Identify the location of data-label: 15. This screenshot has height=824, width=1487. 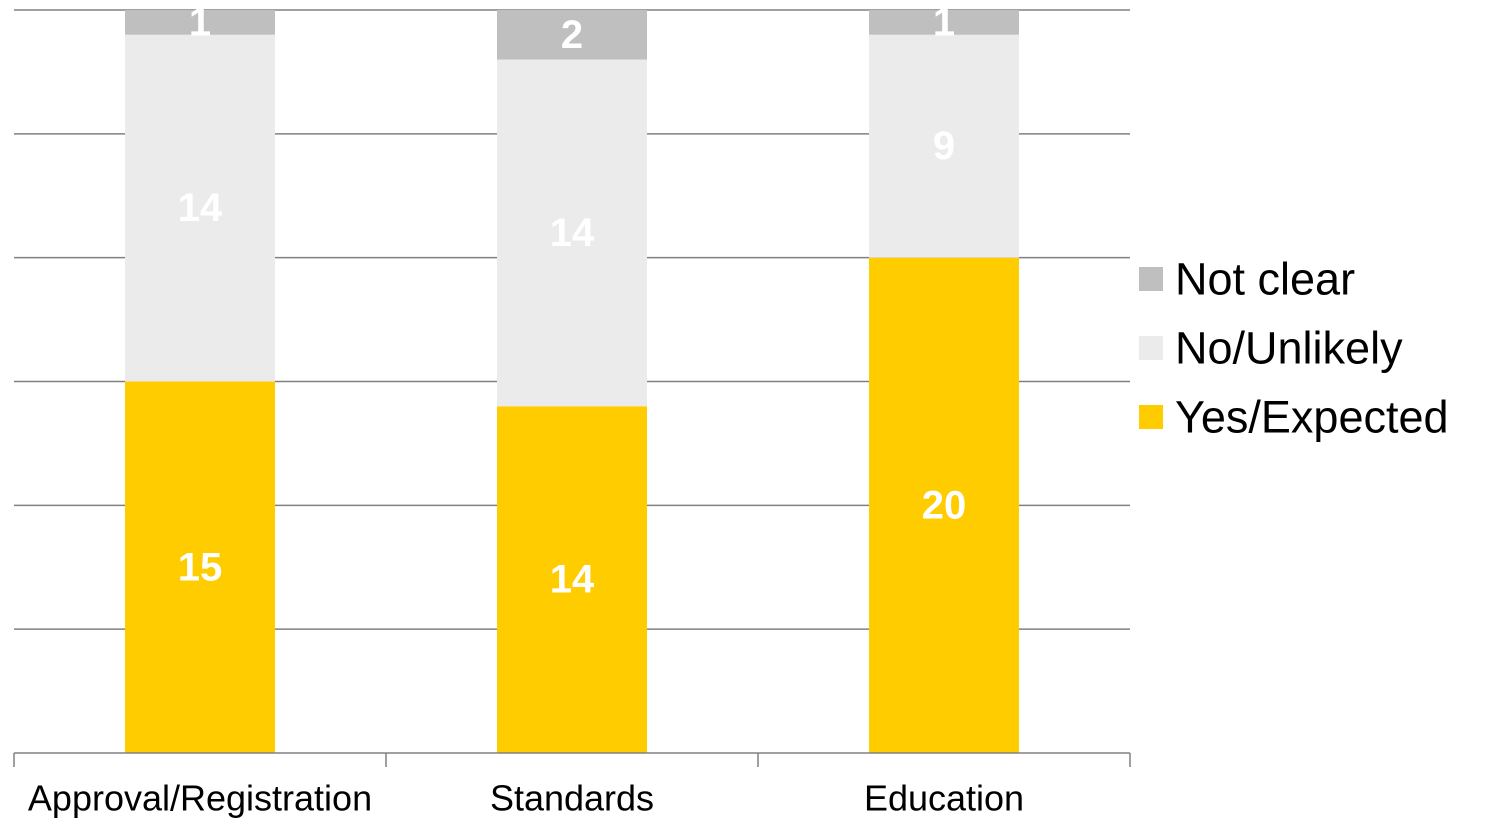
(200, 567).